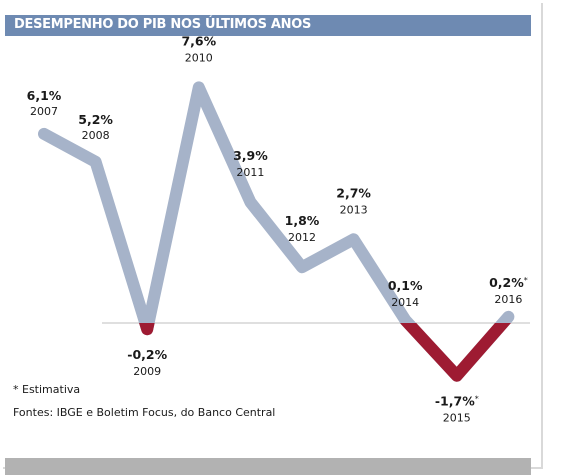  Describe the element at coordinates (325, 352) in the screenshot. I see `gdp-line-negative` at that location.